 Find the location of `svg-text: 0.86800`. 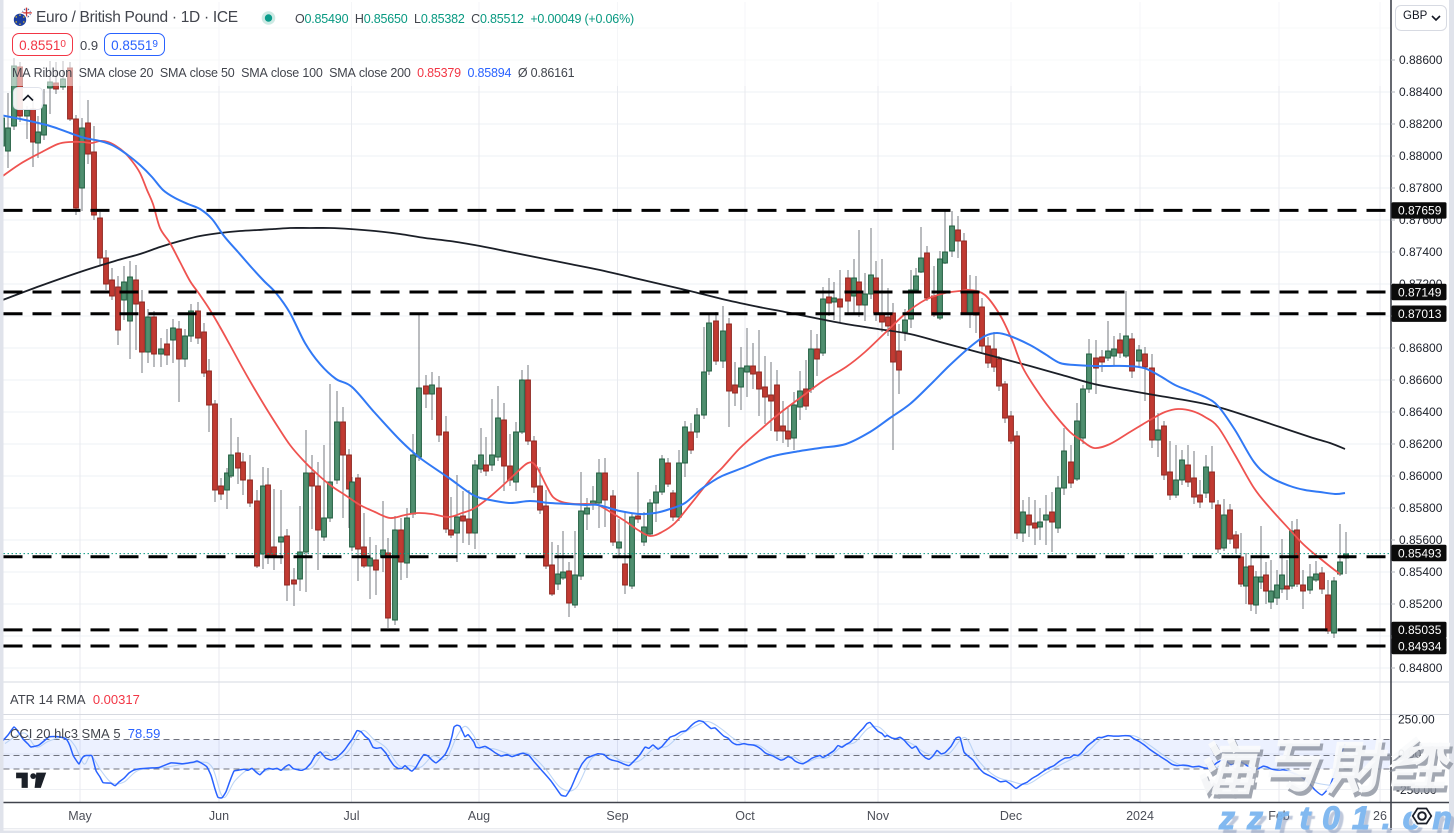

svg-text: 0.86800 is located at coordinates (1421, 348).